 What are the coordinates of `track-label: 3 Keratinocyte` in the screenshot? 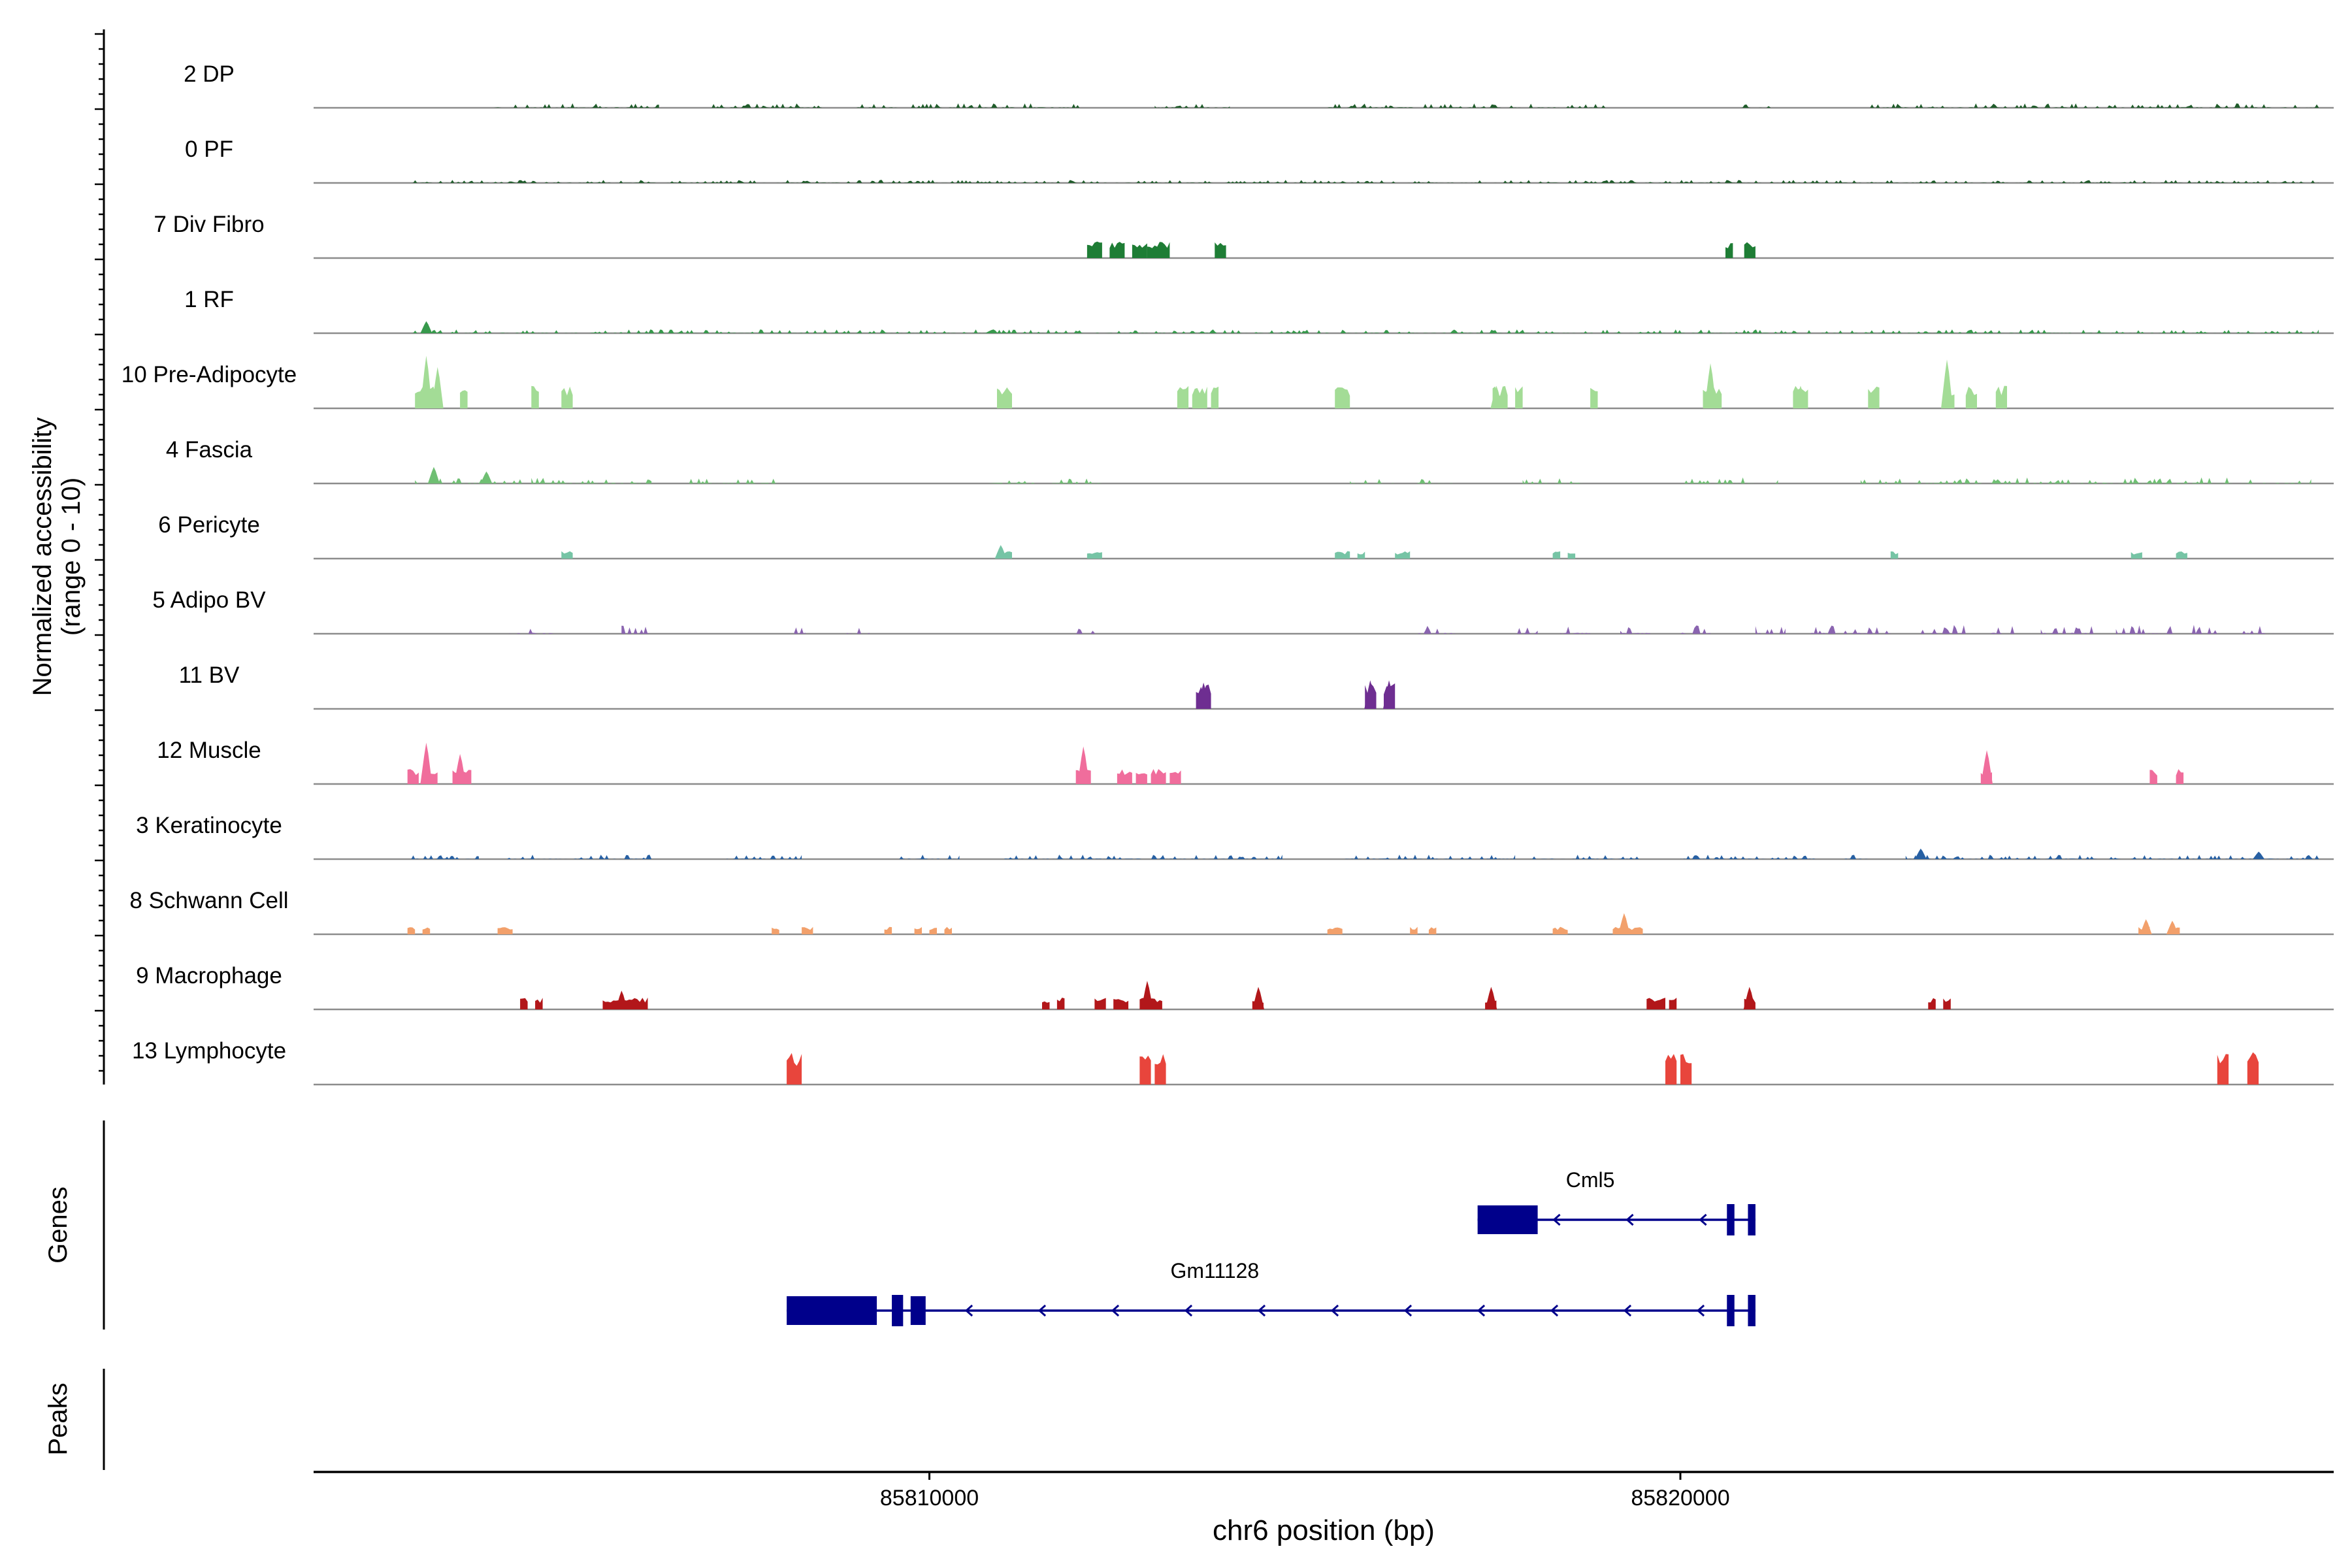 It's located at (209, 825).